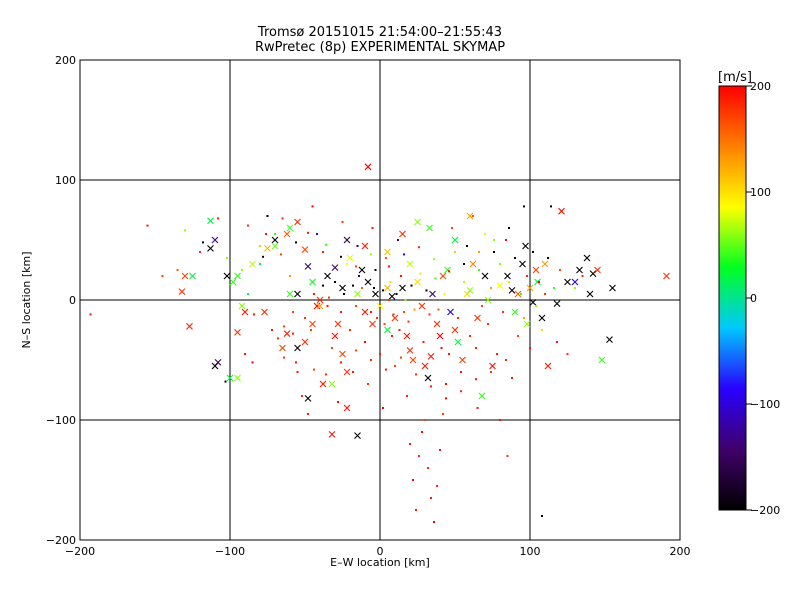 The image size is (800, 600). What do you see at coordinates (530, 551) in the screenshot?
I see `x-tick-label: 100` at bounding box center [530, 551].